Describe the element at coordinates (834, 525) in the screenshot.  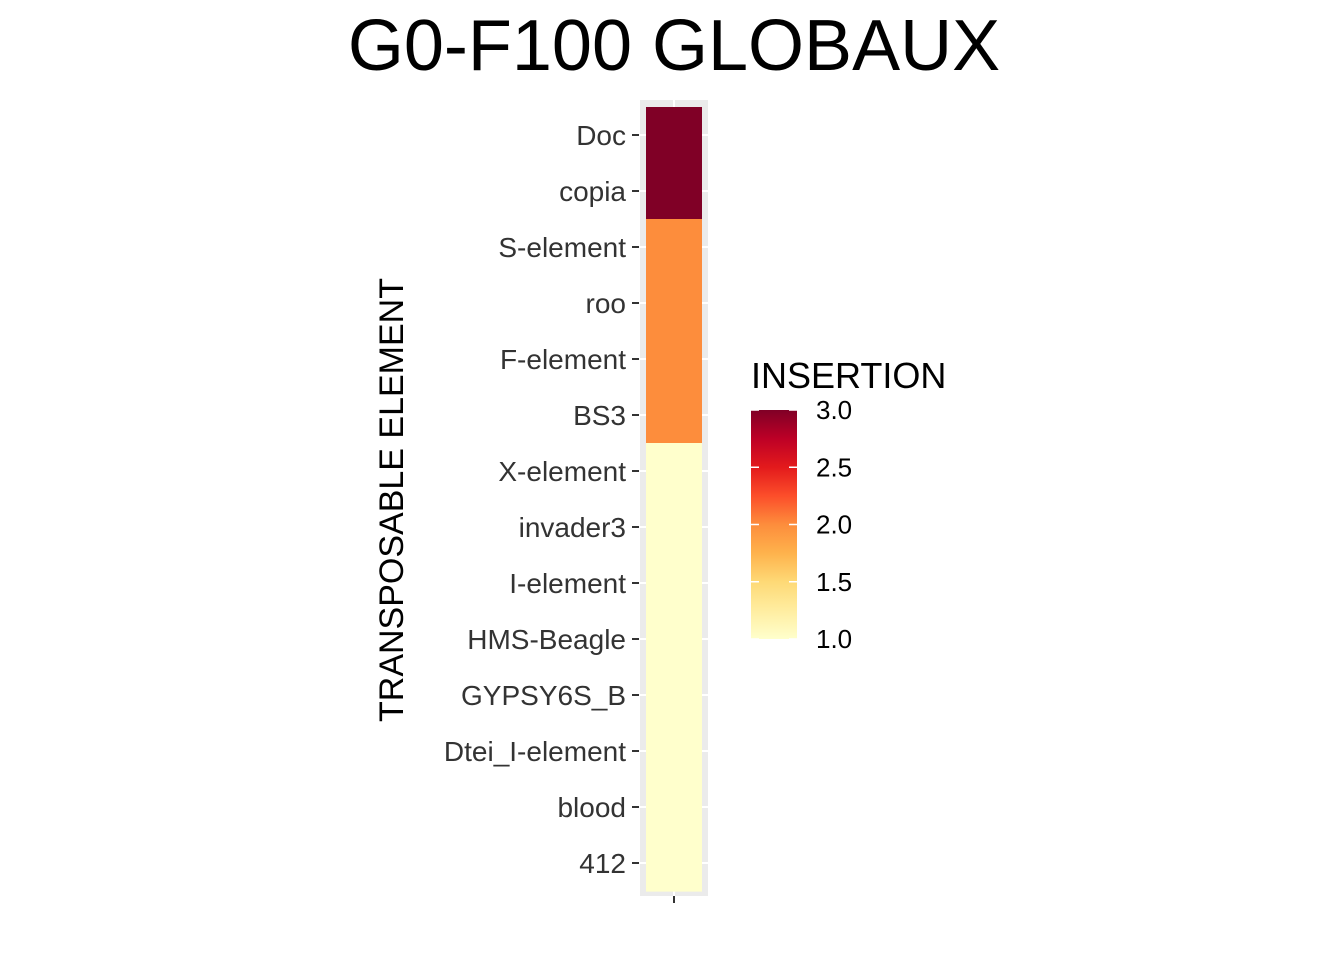
I see `legend-tick-label: 2.0` at that location.